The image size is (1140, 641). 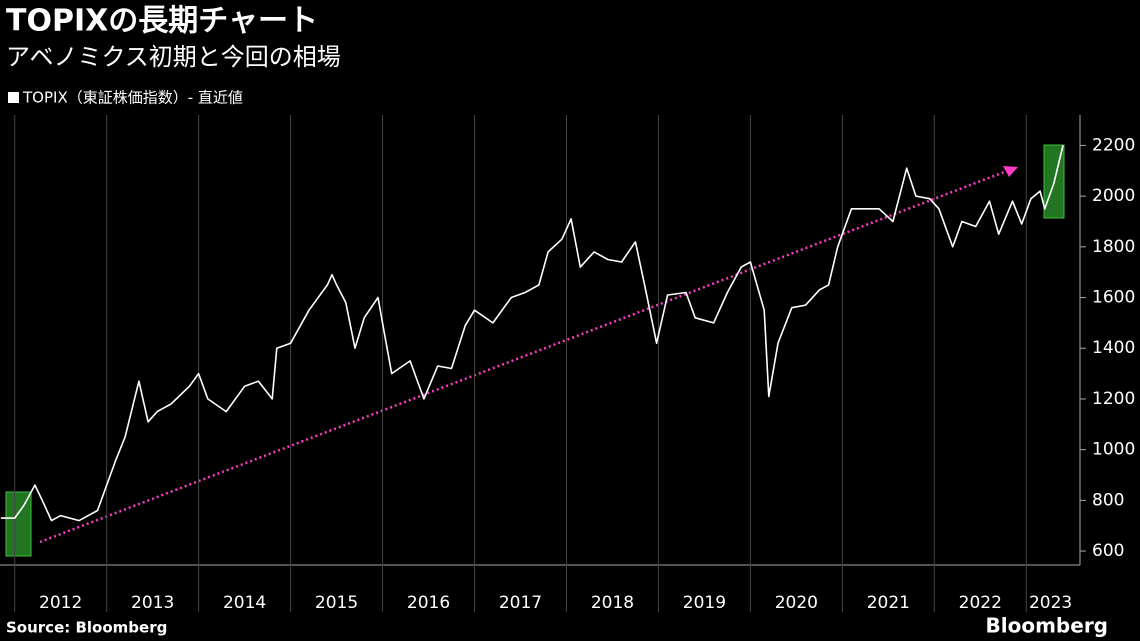 I want to click on x-tick-label: 2014, so click(x=244, y=603).